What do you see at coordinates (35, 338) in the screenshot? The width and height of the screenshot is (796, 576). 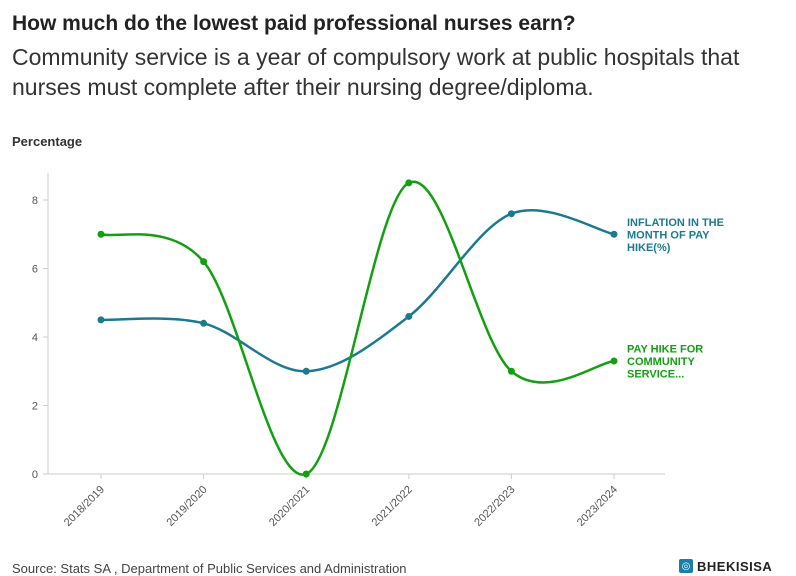 I see `y-tick-label: 4` at bounding box center [35, 338].